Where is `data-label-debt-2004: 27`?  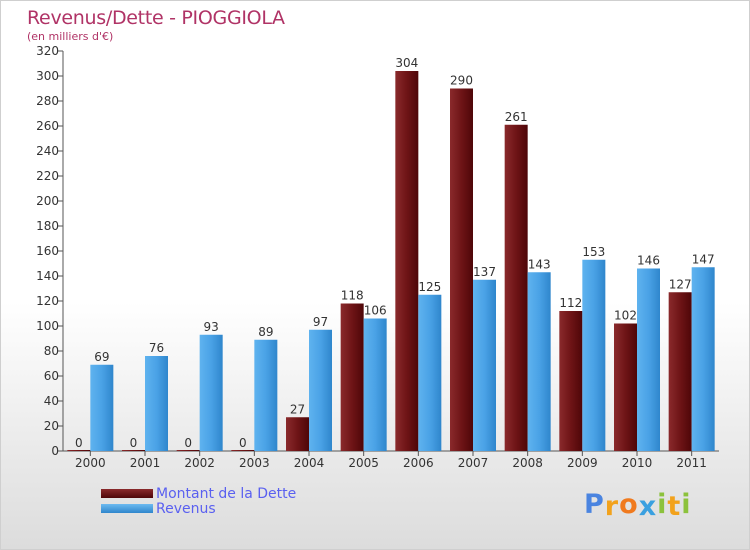
data-label-debt-2004: 27 is located at coordinates (297, 409).